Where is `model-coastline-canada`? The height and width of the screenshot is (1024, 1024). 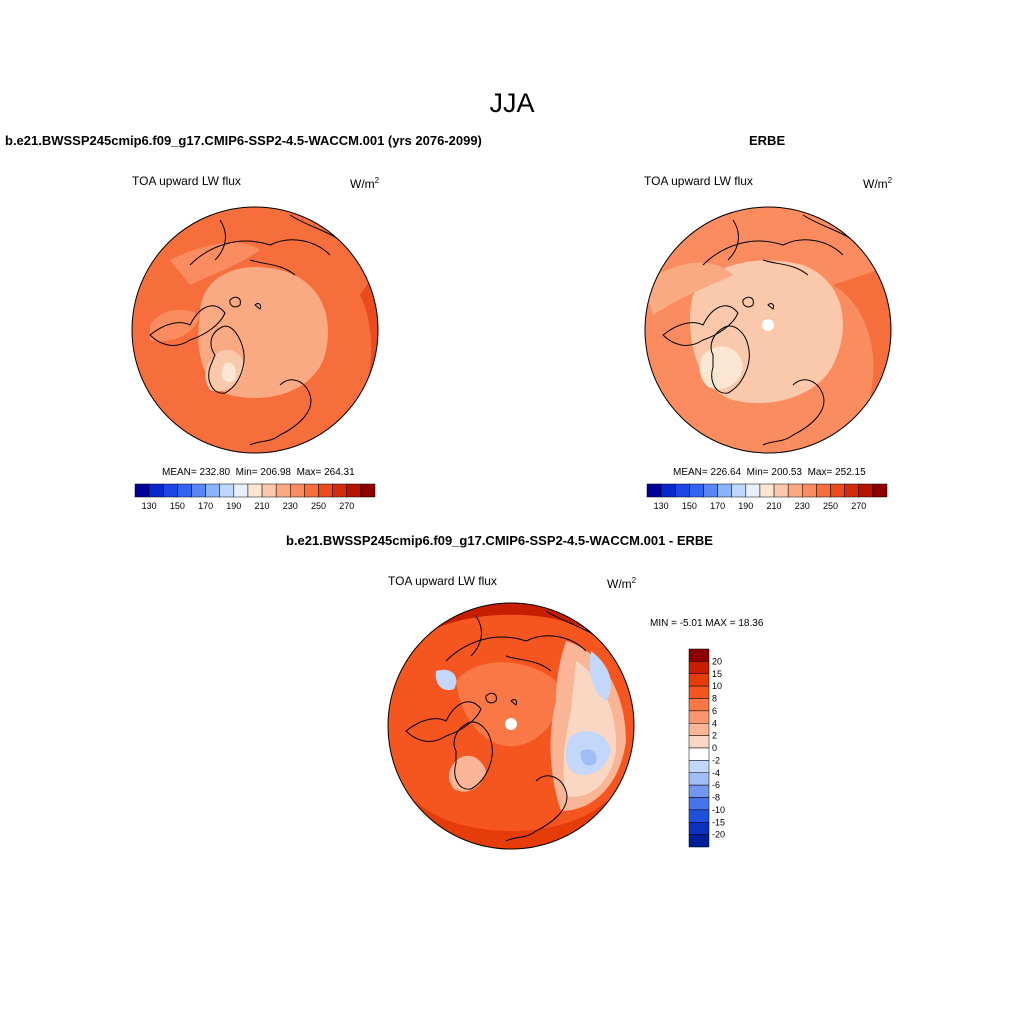
model-coastline-canada is located at coordinates (187, 325).